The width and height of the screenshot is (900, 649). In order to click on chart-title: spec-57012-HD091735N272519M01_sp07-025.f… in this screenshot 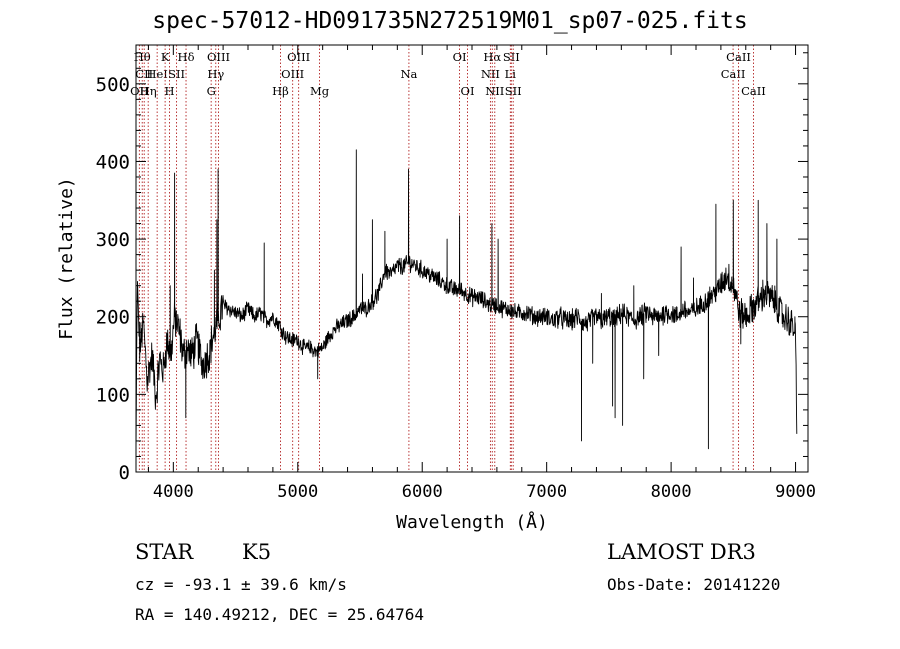, I will do `click(450, 21)`.